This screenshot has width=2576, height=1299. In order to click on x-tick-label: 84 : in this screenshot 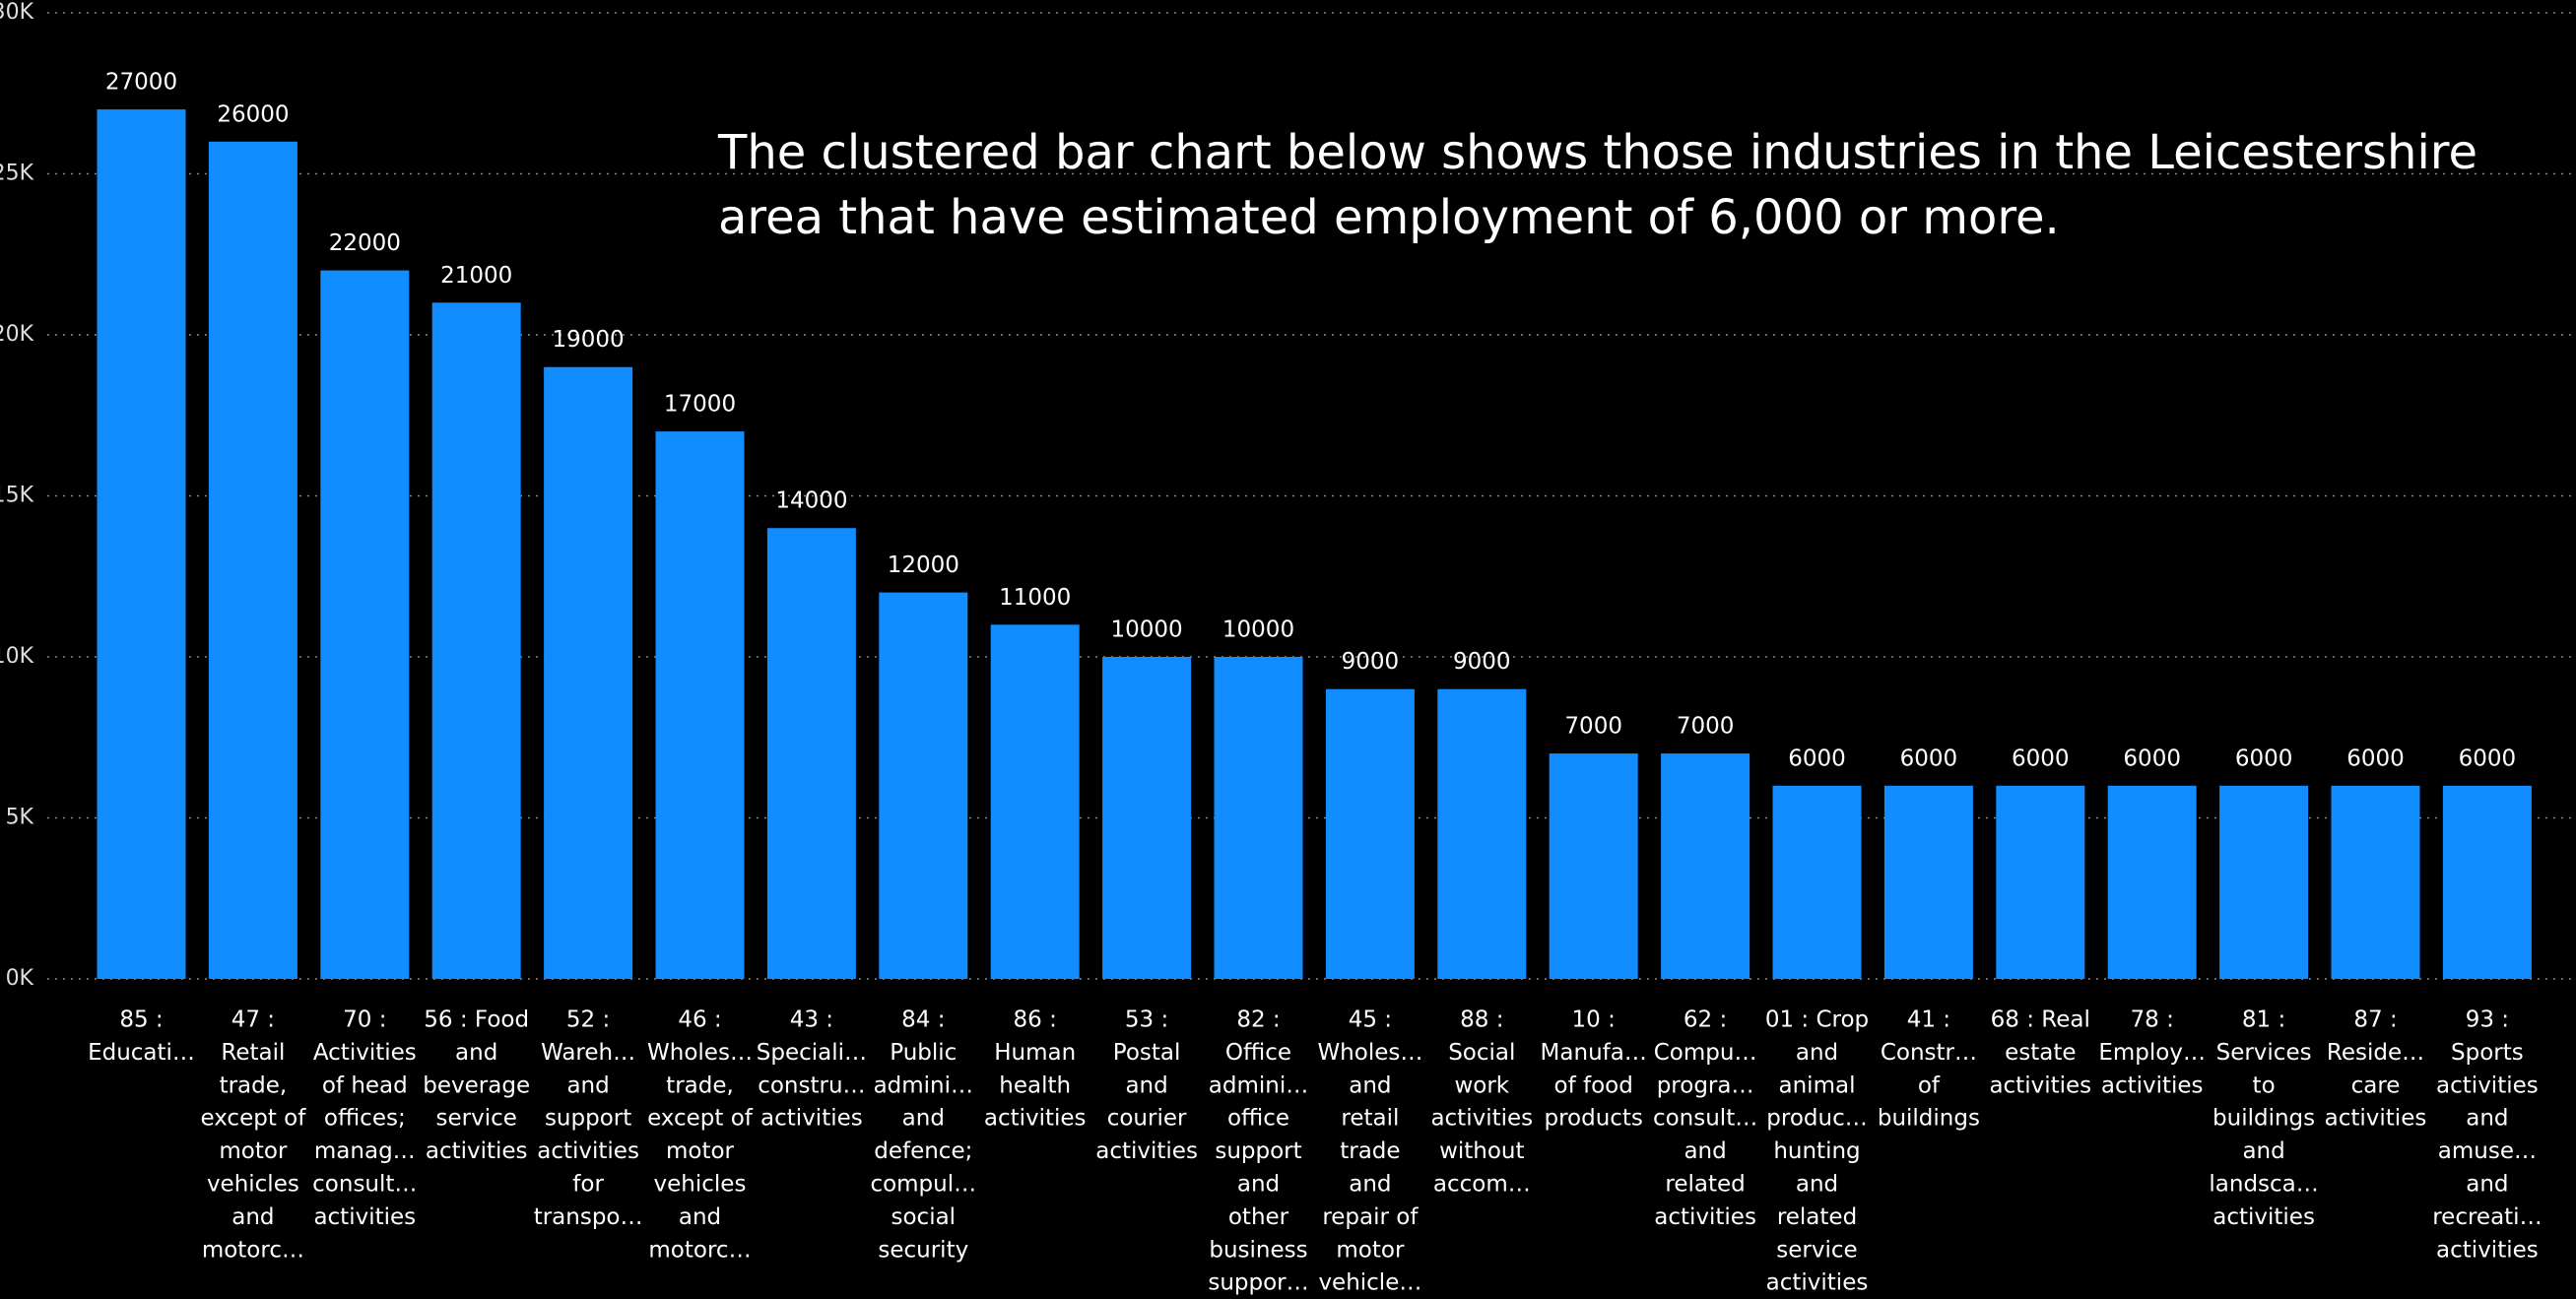, I will do `click(923, 1020)`.